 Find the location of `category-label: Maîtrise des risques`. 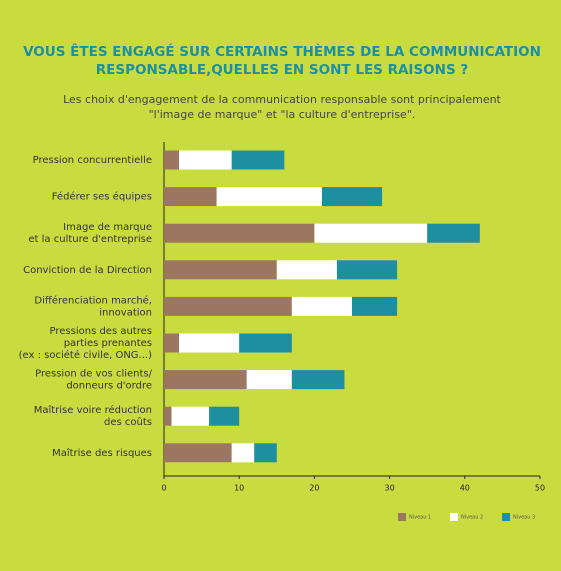

category-label: Maîtrise des risques is located at coordinates (102, 453).